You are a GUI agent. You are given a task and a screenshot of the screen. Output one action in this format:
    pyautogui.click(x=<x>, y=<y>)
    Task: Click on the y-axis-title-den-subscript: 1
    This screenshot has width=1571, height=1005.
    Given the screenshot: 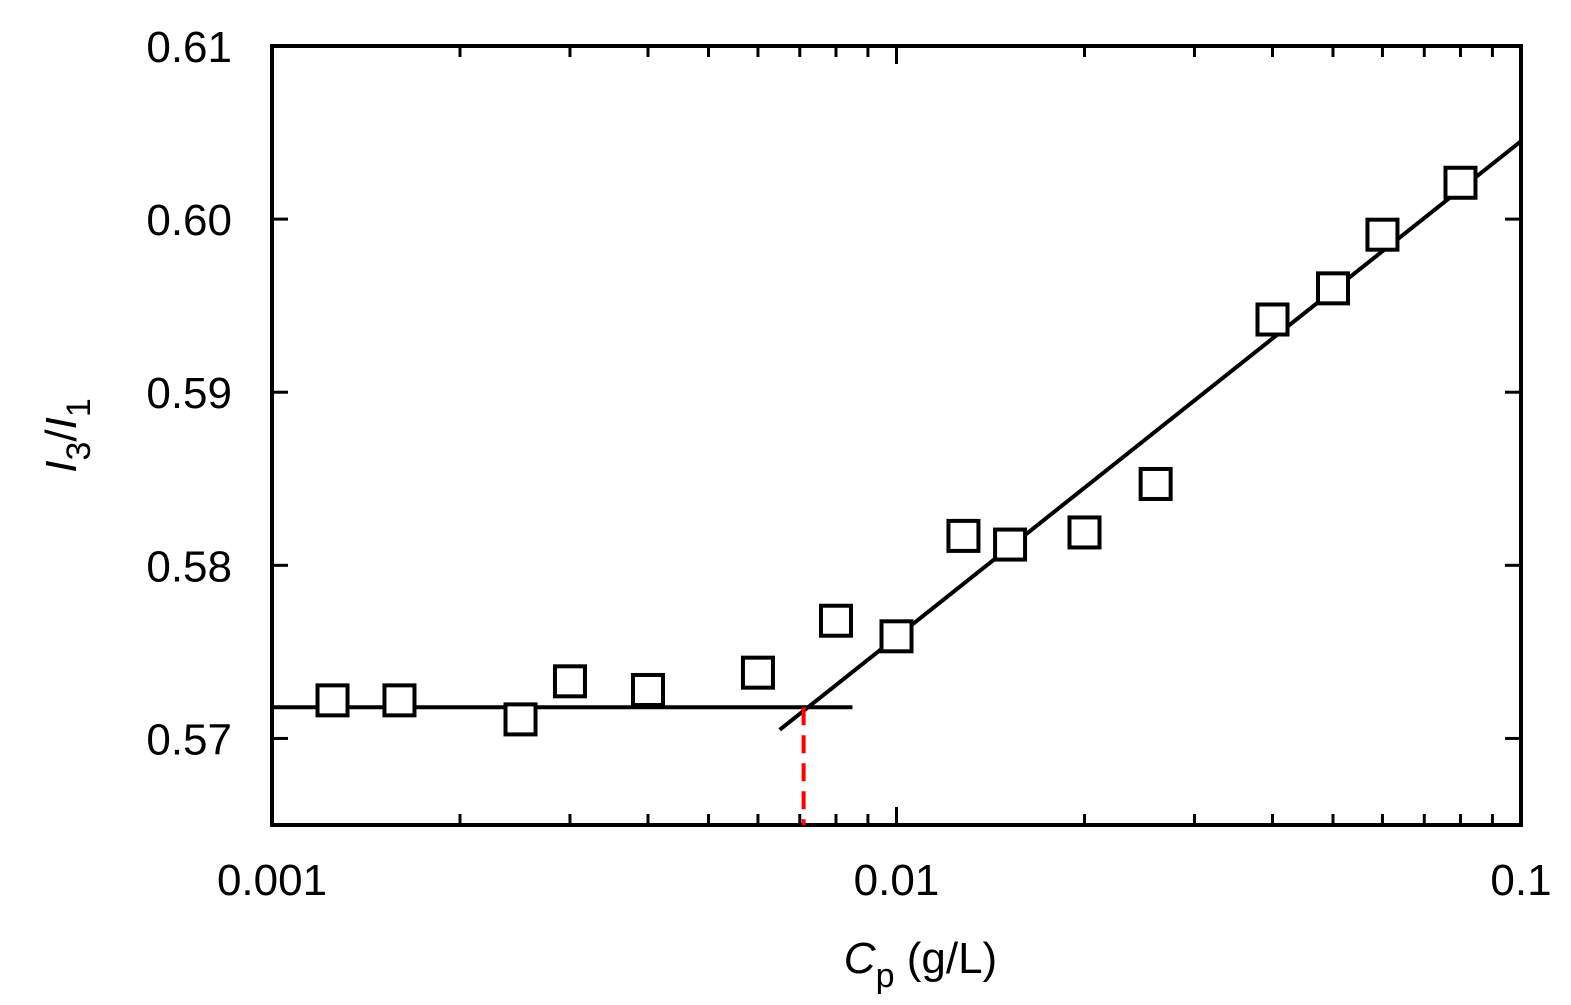 What is the action you would take?
    pyautogui.click(x=79, y=407)
    